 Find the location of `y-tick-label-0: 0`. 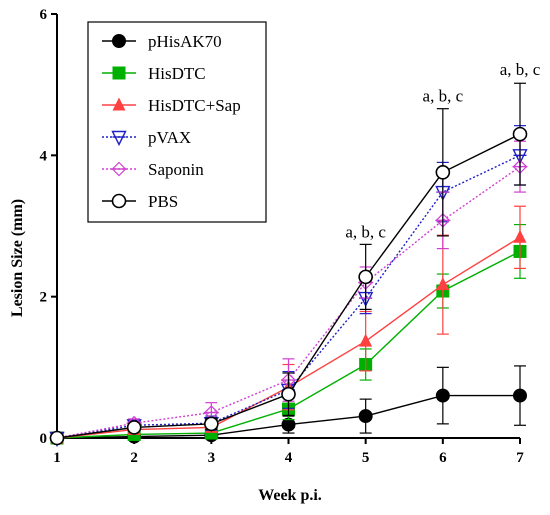

y-tick-label-0: 0 is located at coordinates (44, 439).